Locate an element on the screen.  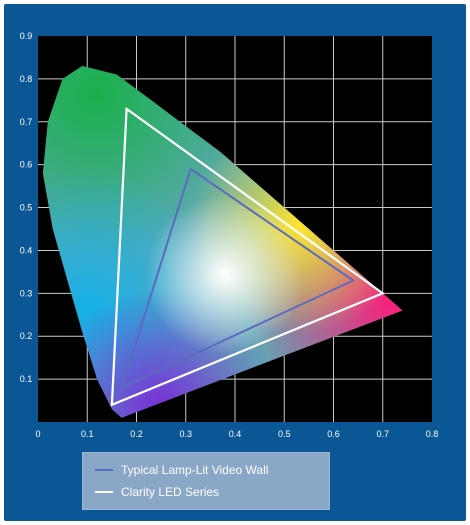
x-tick-label: 0.8 is located at coordinates (432, 434).